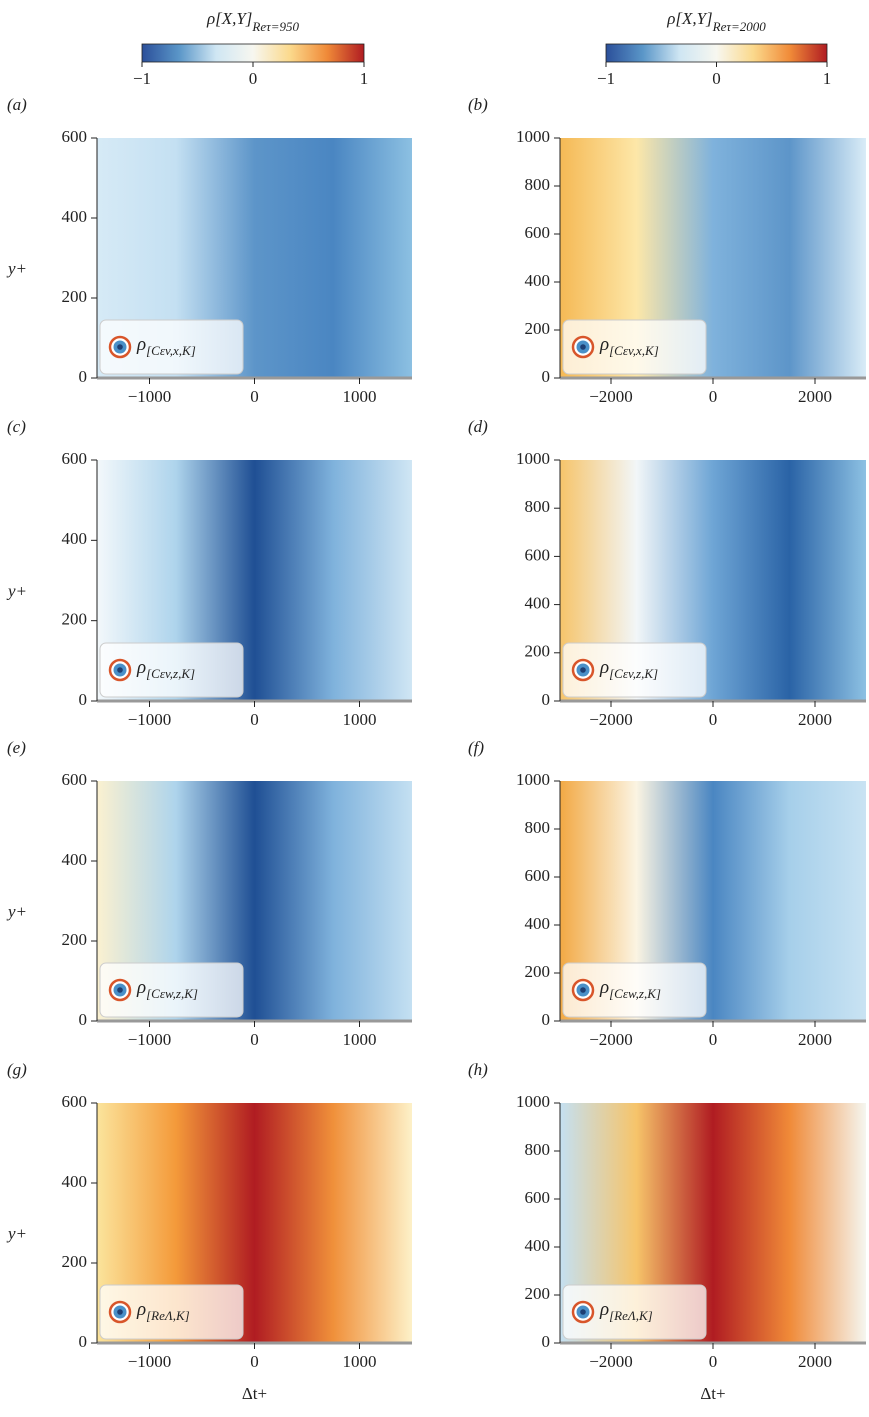 The image size is (869, 1417). I want to click on panel-label: (c), so click(16, 426).